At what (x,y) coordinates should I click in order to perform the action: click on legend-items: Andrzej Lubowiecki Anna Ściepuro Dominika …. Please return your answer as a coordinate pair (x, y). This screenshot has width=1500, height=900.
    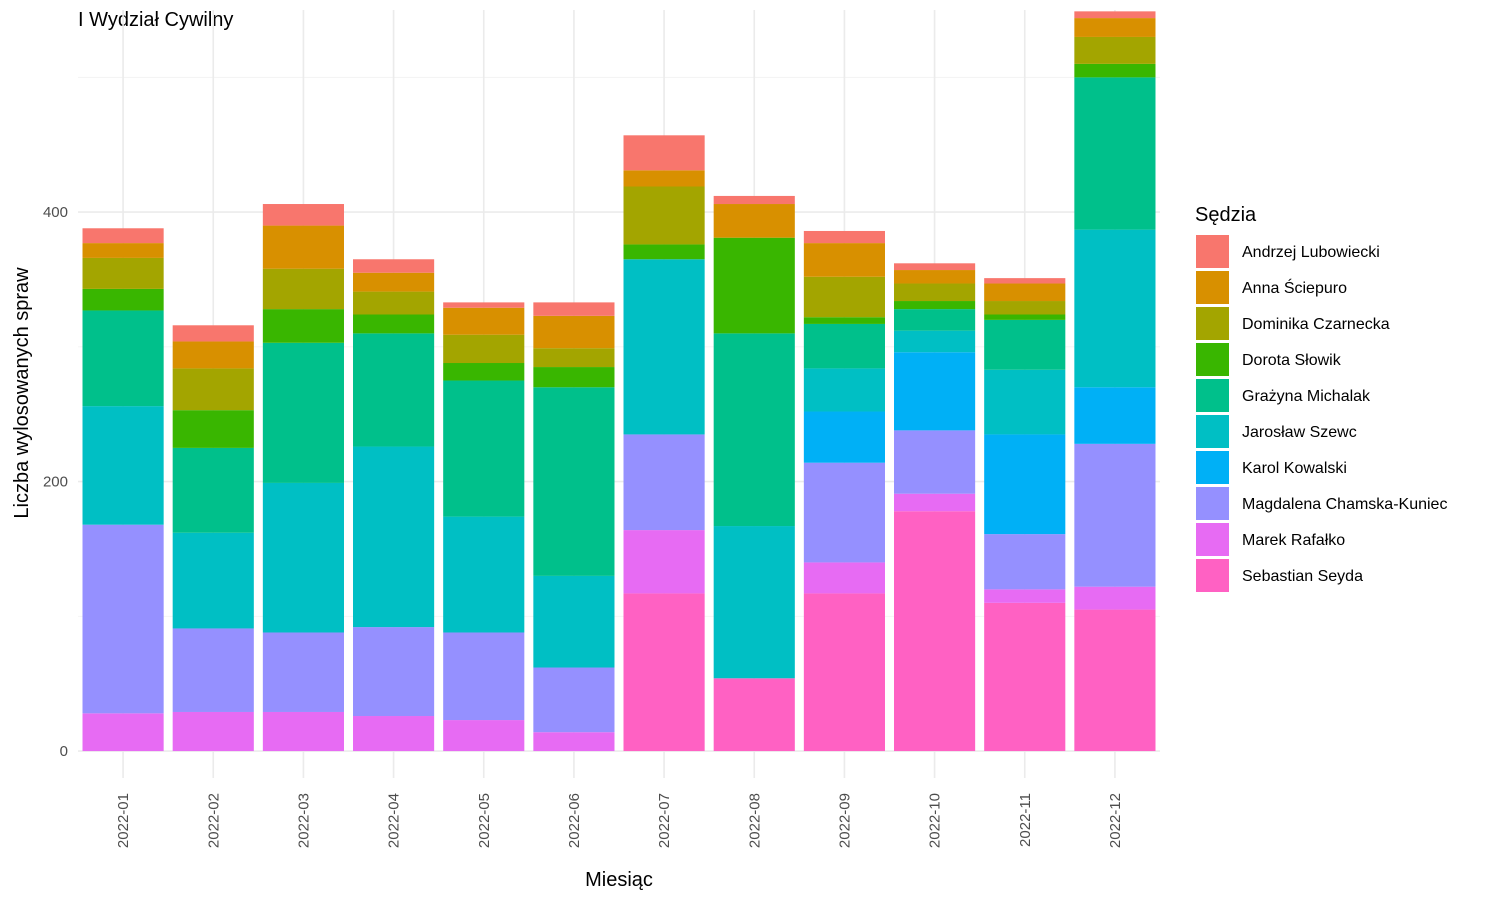
    Looking at the image, I should click on (1321, 413).